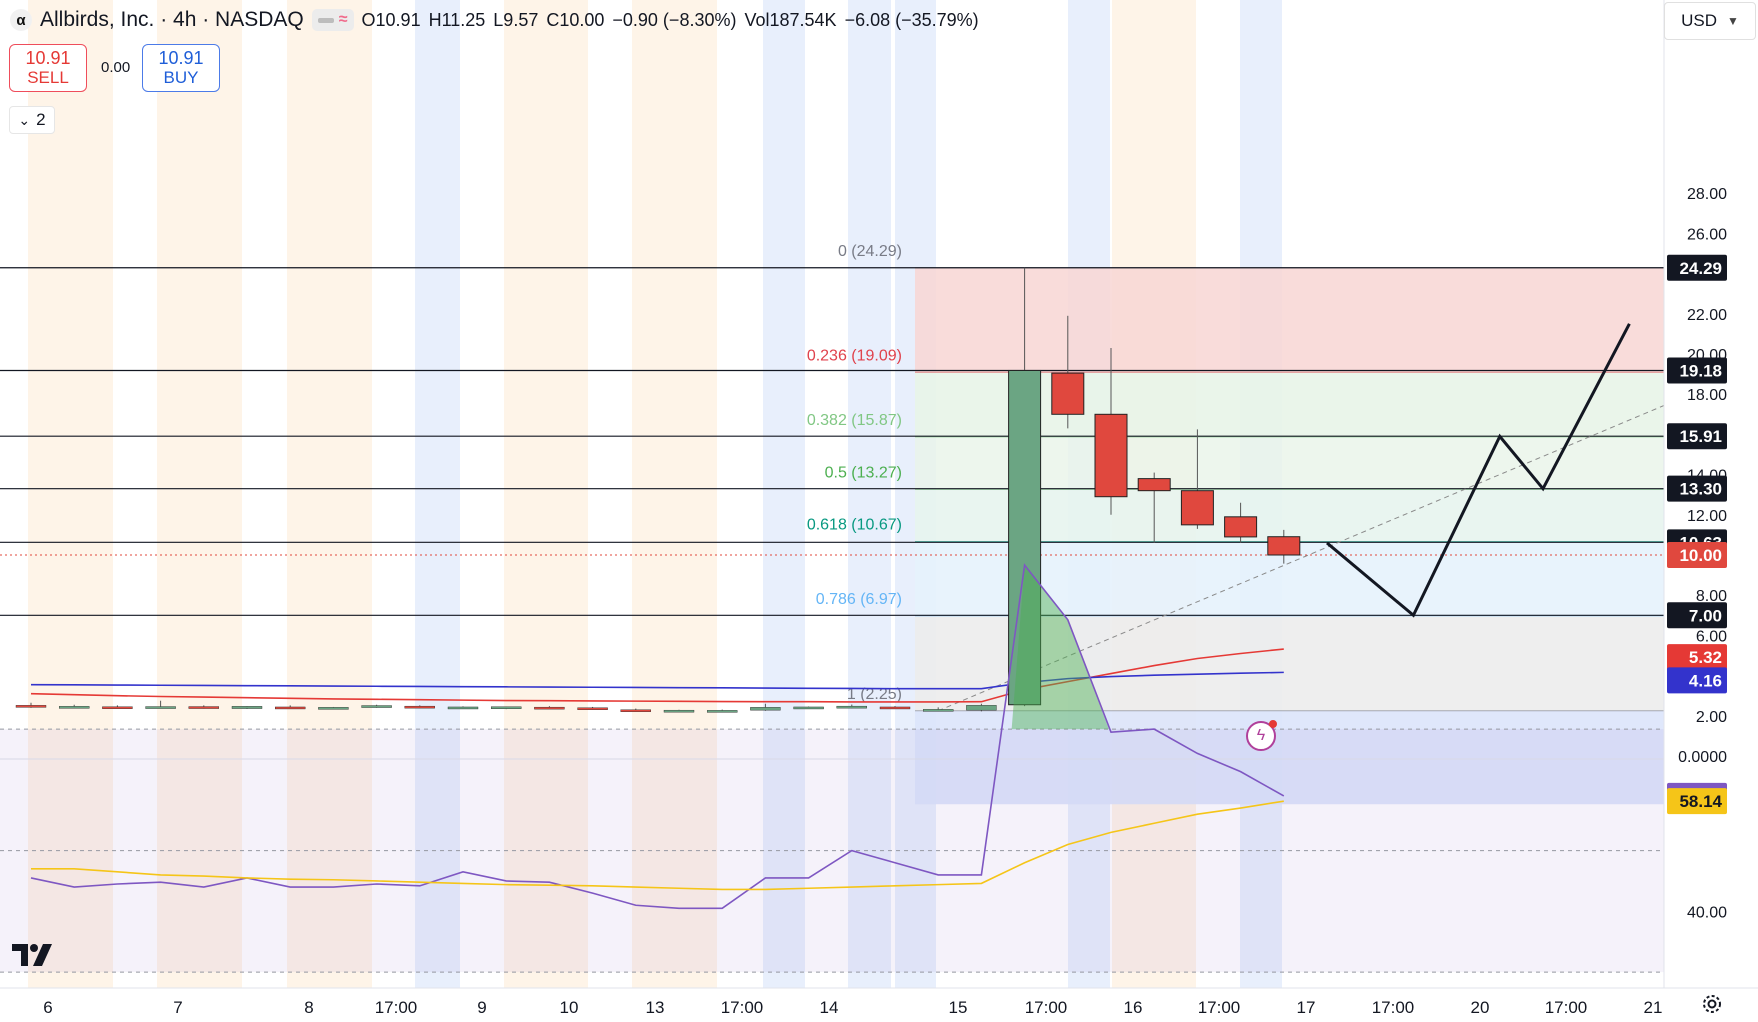  Describe the element at coordinates (863, 472) in the screenshot. I see `fib-level-label: 0.5 (13.27)` at that location.